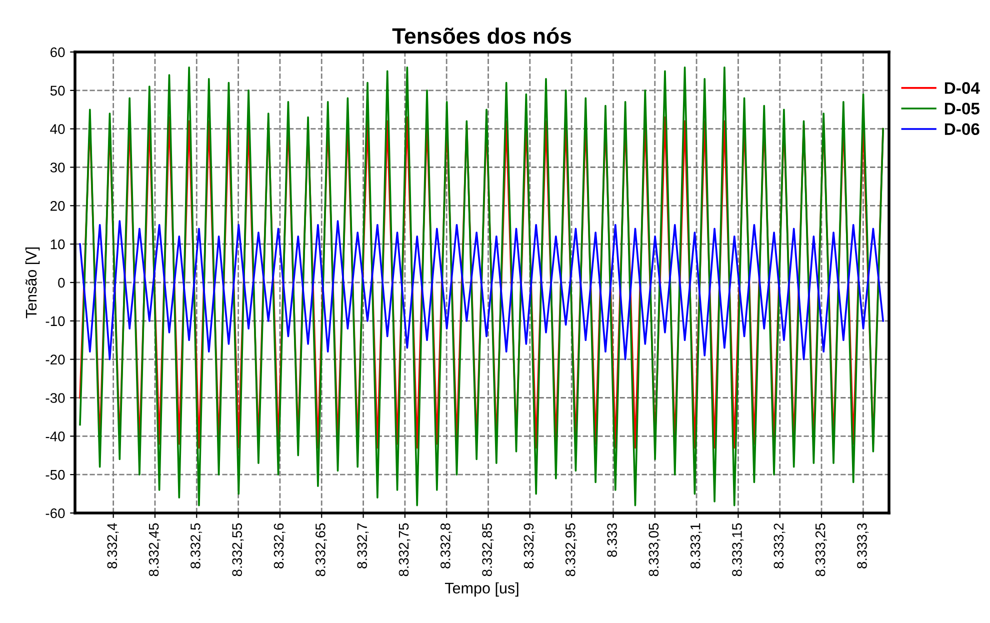 The height and width of the screenshot is (623, 990). What do you see at coordinates (488, 549) in the screenshot?
I see `x-tick-label: 8.332,85` at bounding box center [488, 549].